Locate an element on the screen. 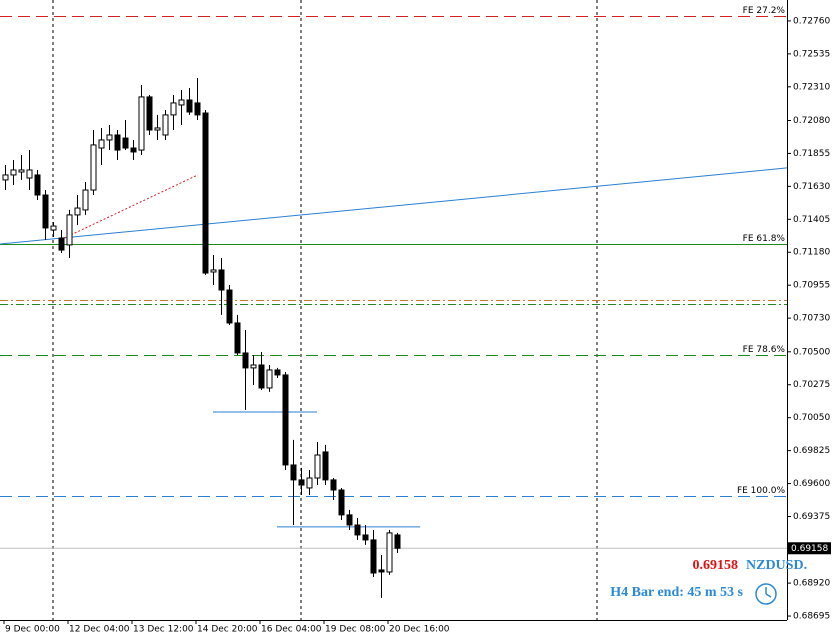 This screenshot has height=640, width=832. y-tick-label: 0.70275 is located at coordinates (811, 385).